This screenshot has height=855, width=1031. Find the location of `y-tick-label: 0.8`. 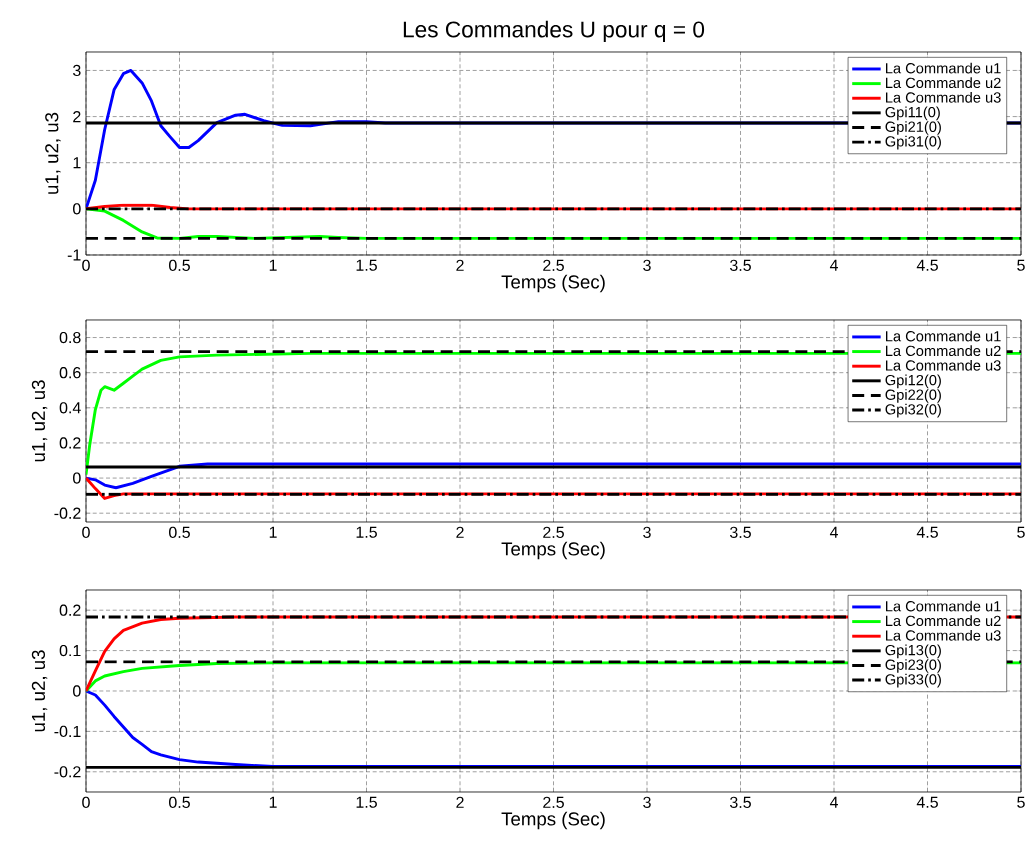

y-tick-label: 0.8 is located at coordinates (70, 337).